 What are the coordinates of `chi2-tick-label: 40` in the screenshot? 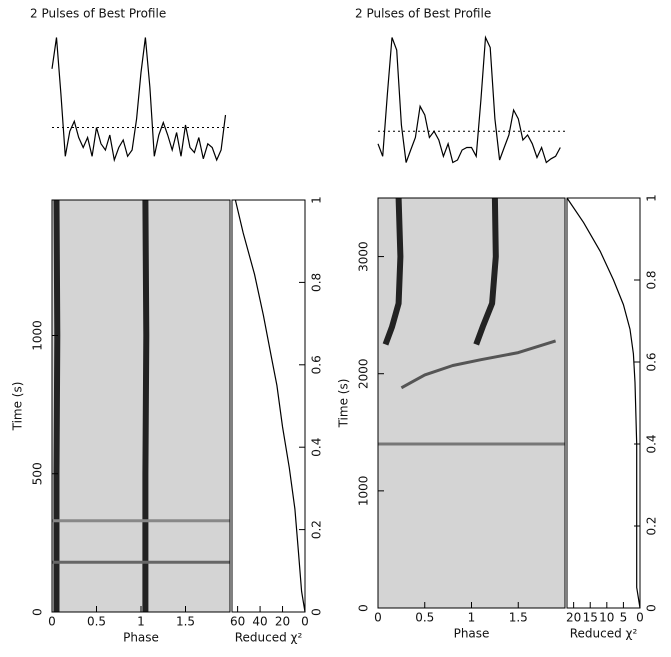 It's located at (259, 622).